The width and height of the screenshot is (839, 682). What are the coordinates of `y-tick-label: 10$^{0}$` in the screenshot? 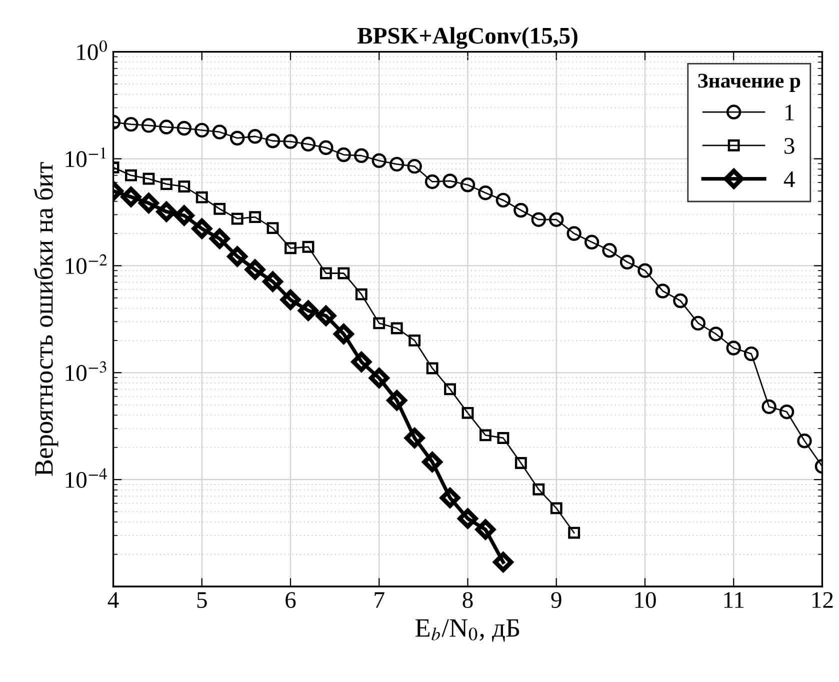 It's located at (92, 50).